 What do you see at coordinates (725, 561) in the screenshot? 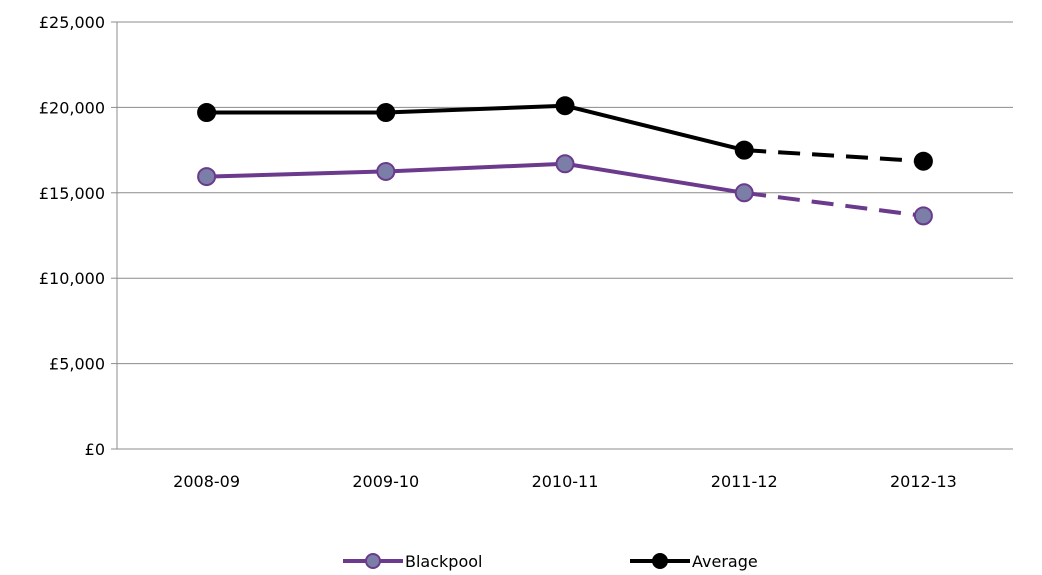
I see `legend-label: Average` at bounding box center [725, 561].